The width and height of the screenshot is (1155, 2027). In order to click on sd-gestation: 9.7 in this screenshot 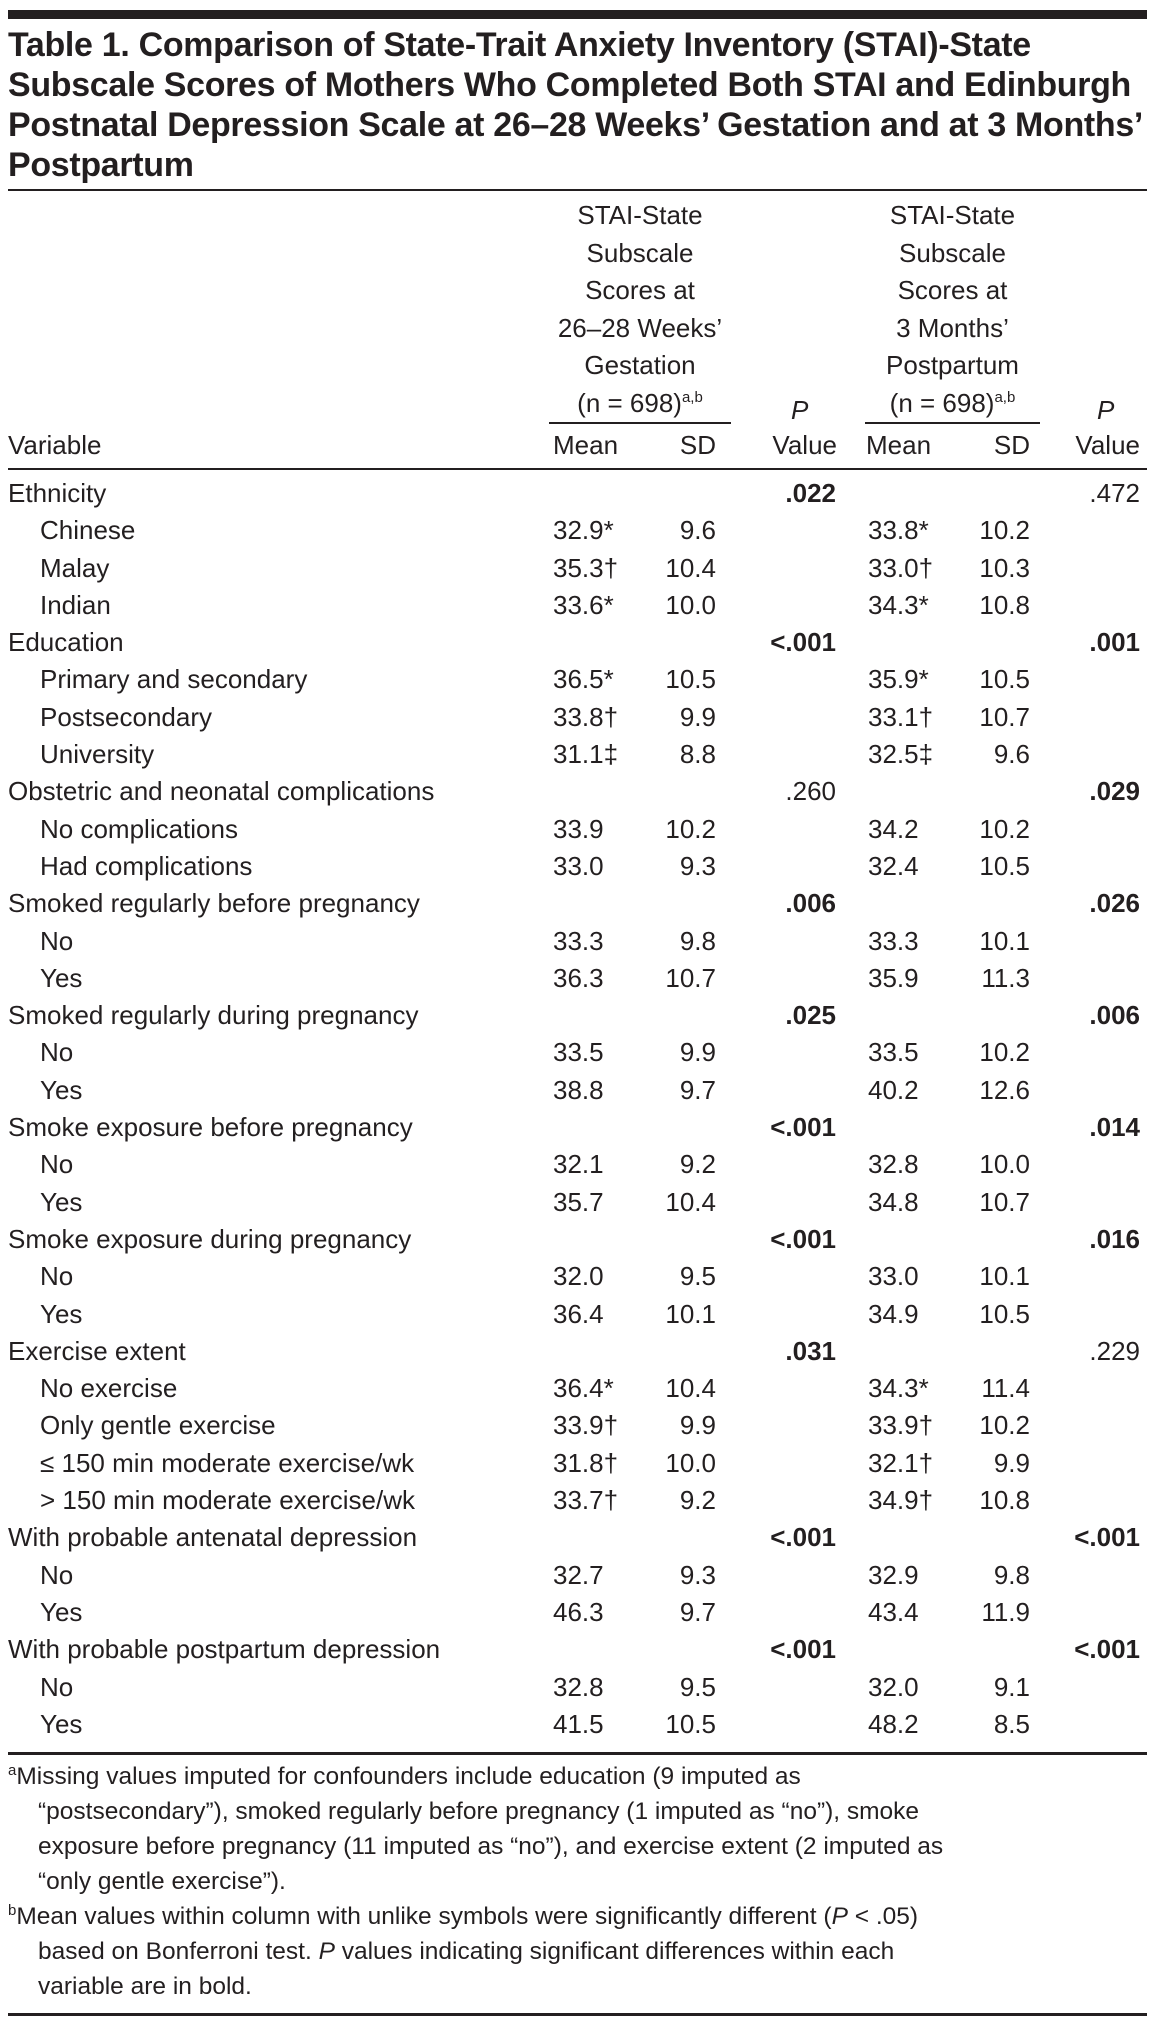, I will do `click(697, 1089)`.